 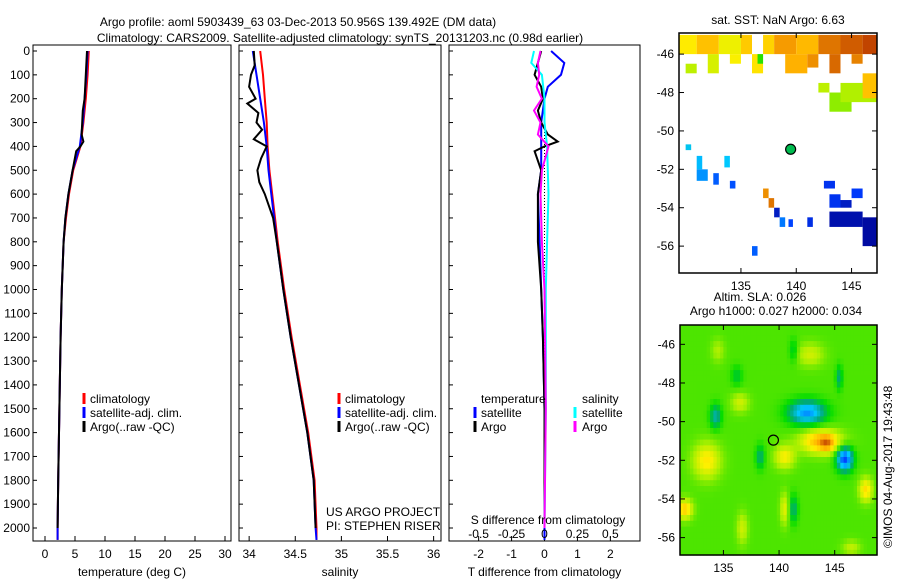 I want to click on x-tick-label: 36, so click(x=434, y=554).